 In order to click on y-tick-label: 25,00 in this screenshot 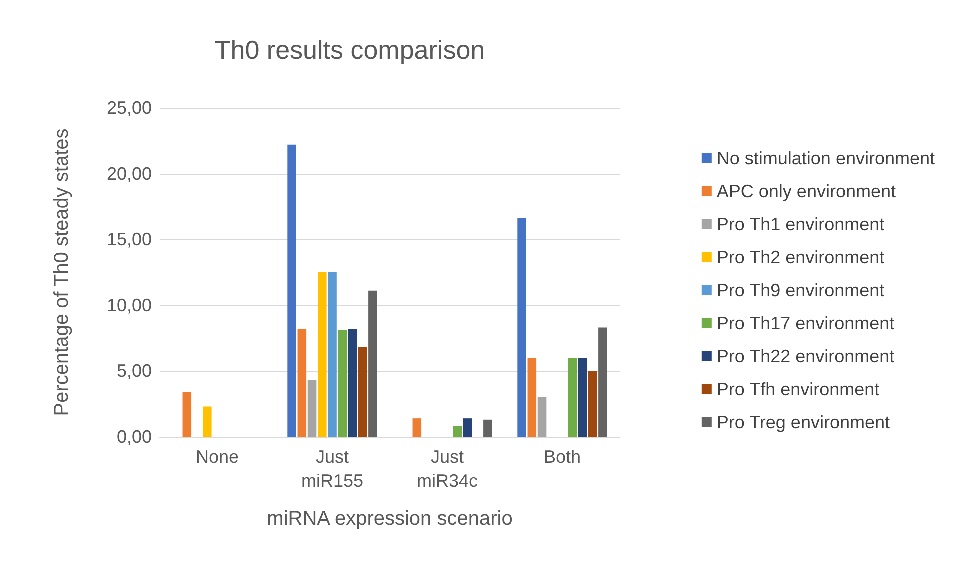, I will do `click(129, 108)`.